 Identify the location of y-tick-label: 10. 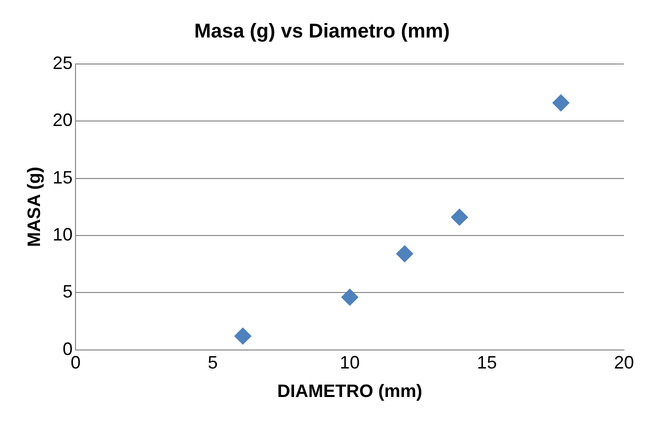
(62, 234).